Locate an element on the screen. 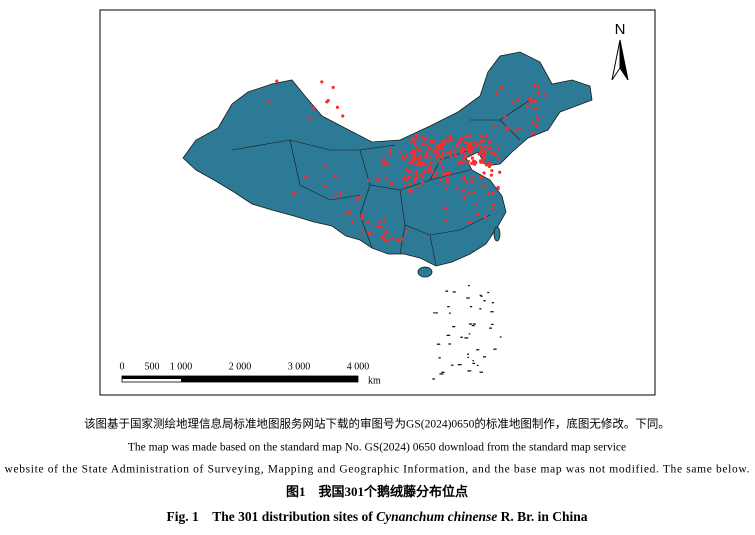 The image size is (755, 535). scale-label: 1 000 is located at coordinates (181, 366).